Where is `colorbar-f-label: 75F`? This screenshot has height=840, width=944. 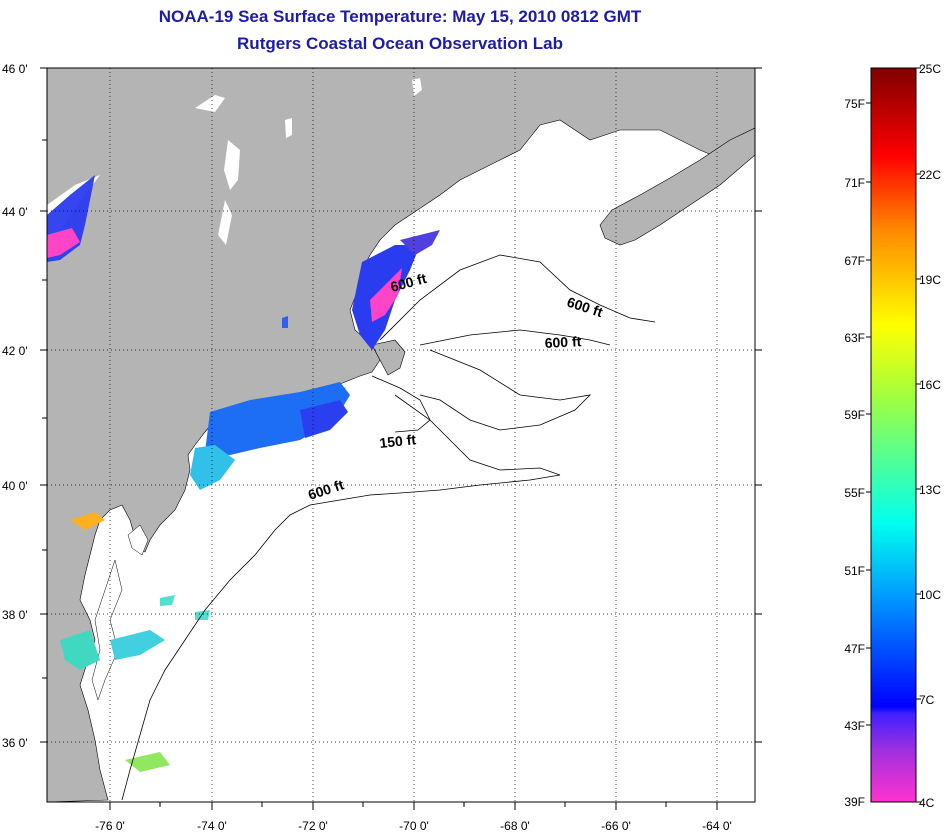
colorbar-f-label: 75F is located at coordinates (854, 104).